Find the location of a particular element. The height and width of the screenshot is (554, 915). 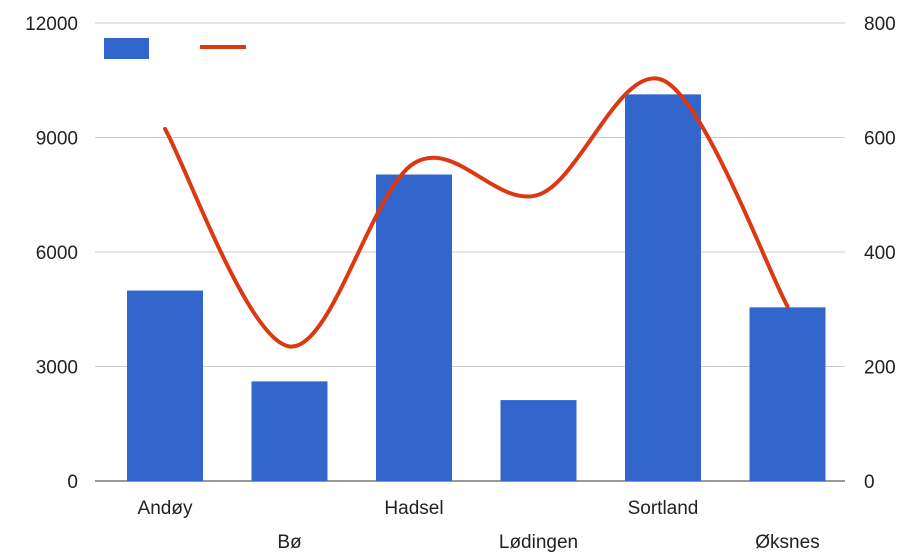

right-tick-label: 200 is located at coordinates (880, 368).